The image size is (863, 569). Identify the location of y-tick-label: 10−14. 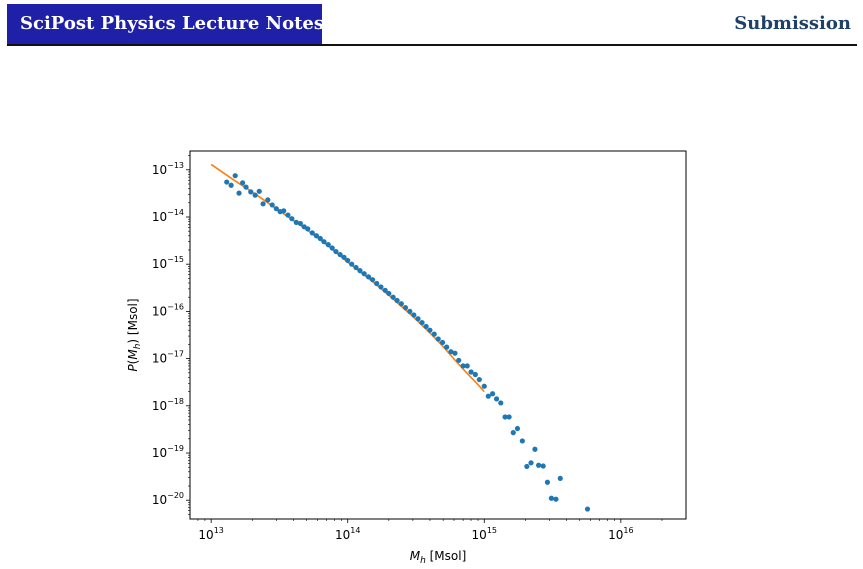
(168, 216).